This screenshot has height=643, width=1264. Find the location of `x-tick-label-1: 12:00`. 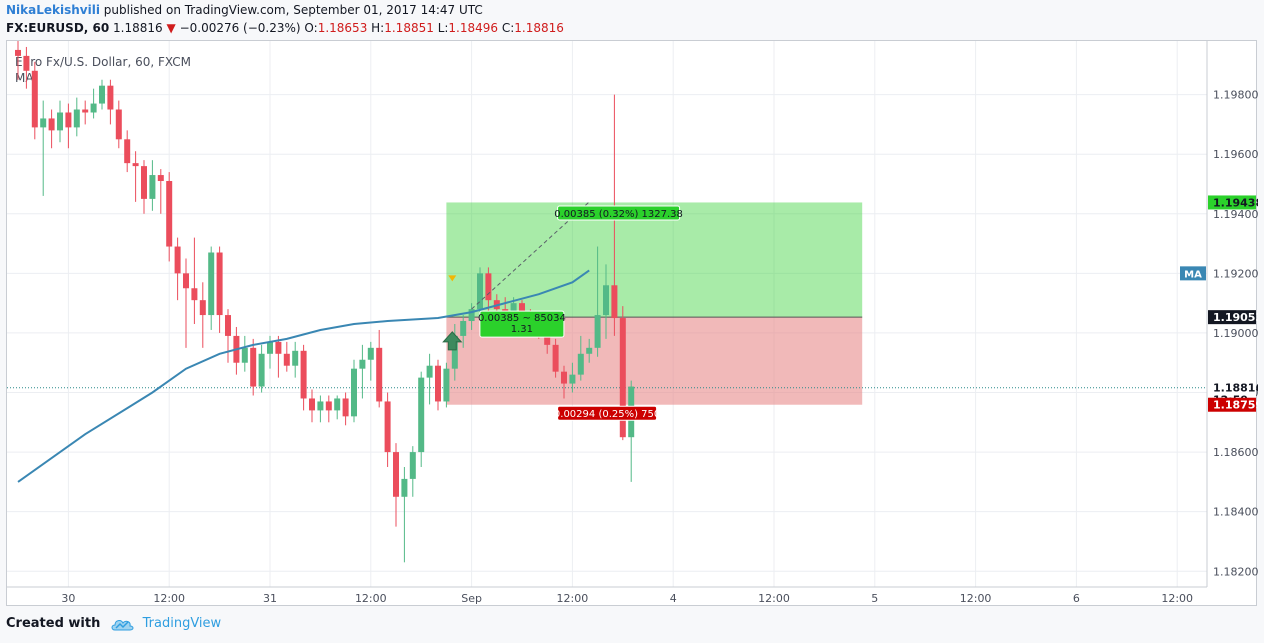

x-tick-label-1: 12:00 is located at coordinates (169, 598).